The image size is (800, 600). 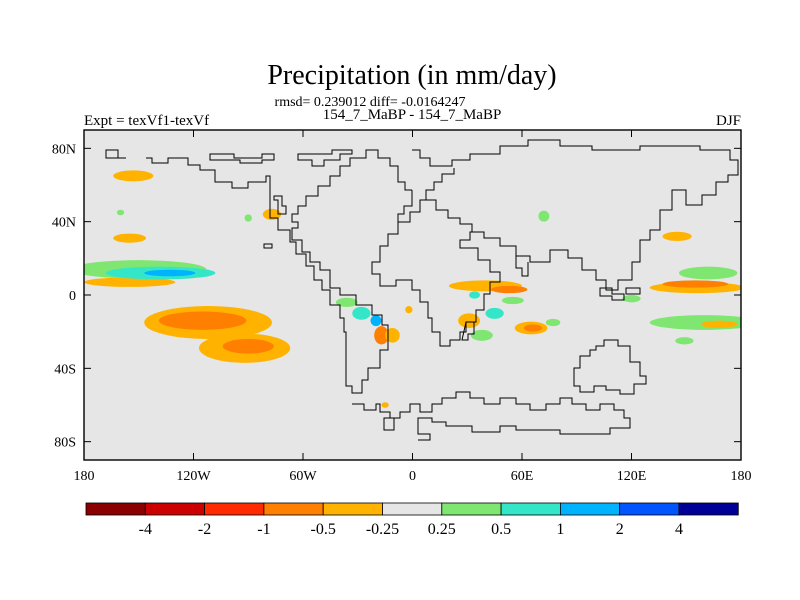 I want to click on x-tick-label-6: 180, so click(x=741, y=476).